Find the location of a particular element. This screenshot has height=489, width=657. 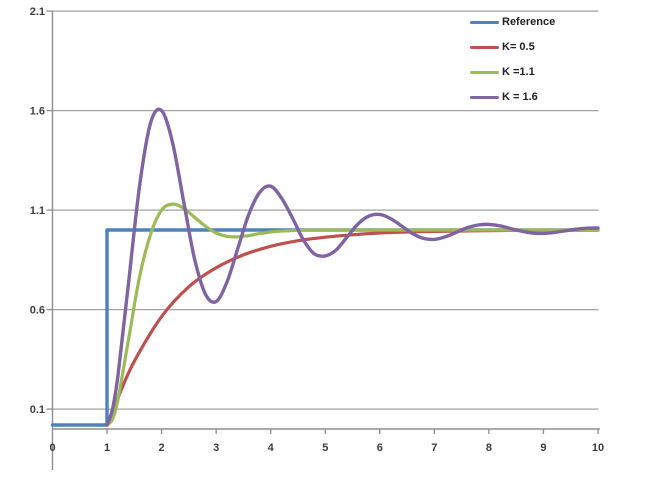

x-tick-label: 2 is located at coordinates (162, 448).